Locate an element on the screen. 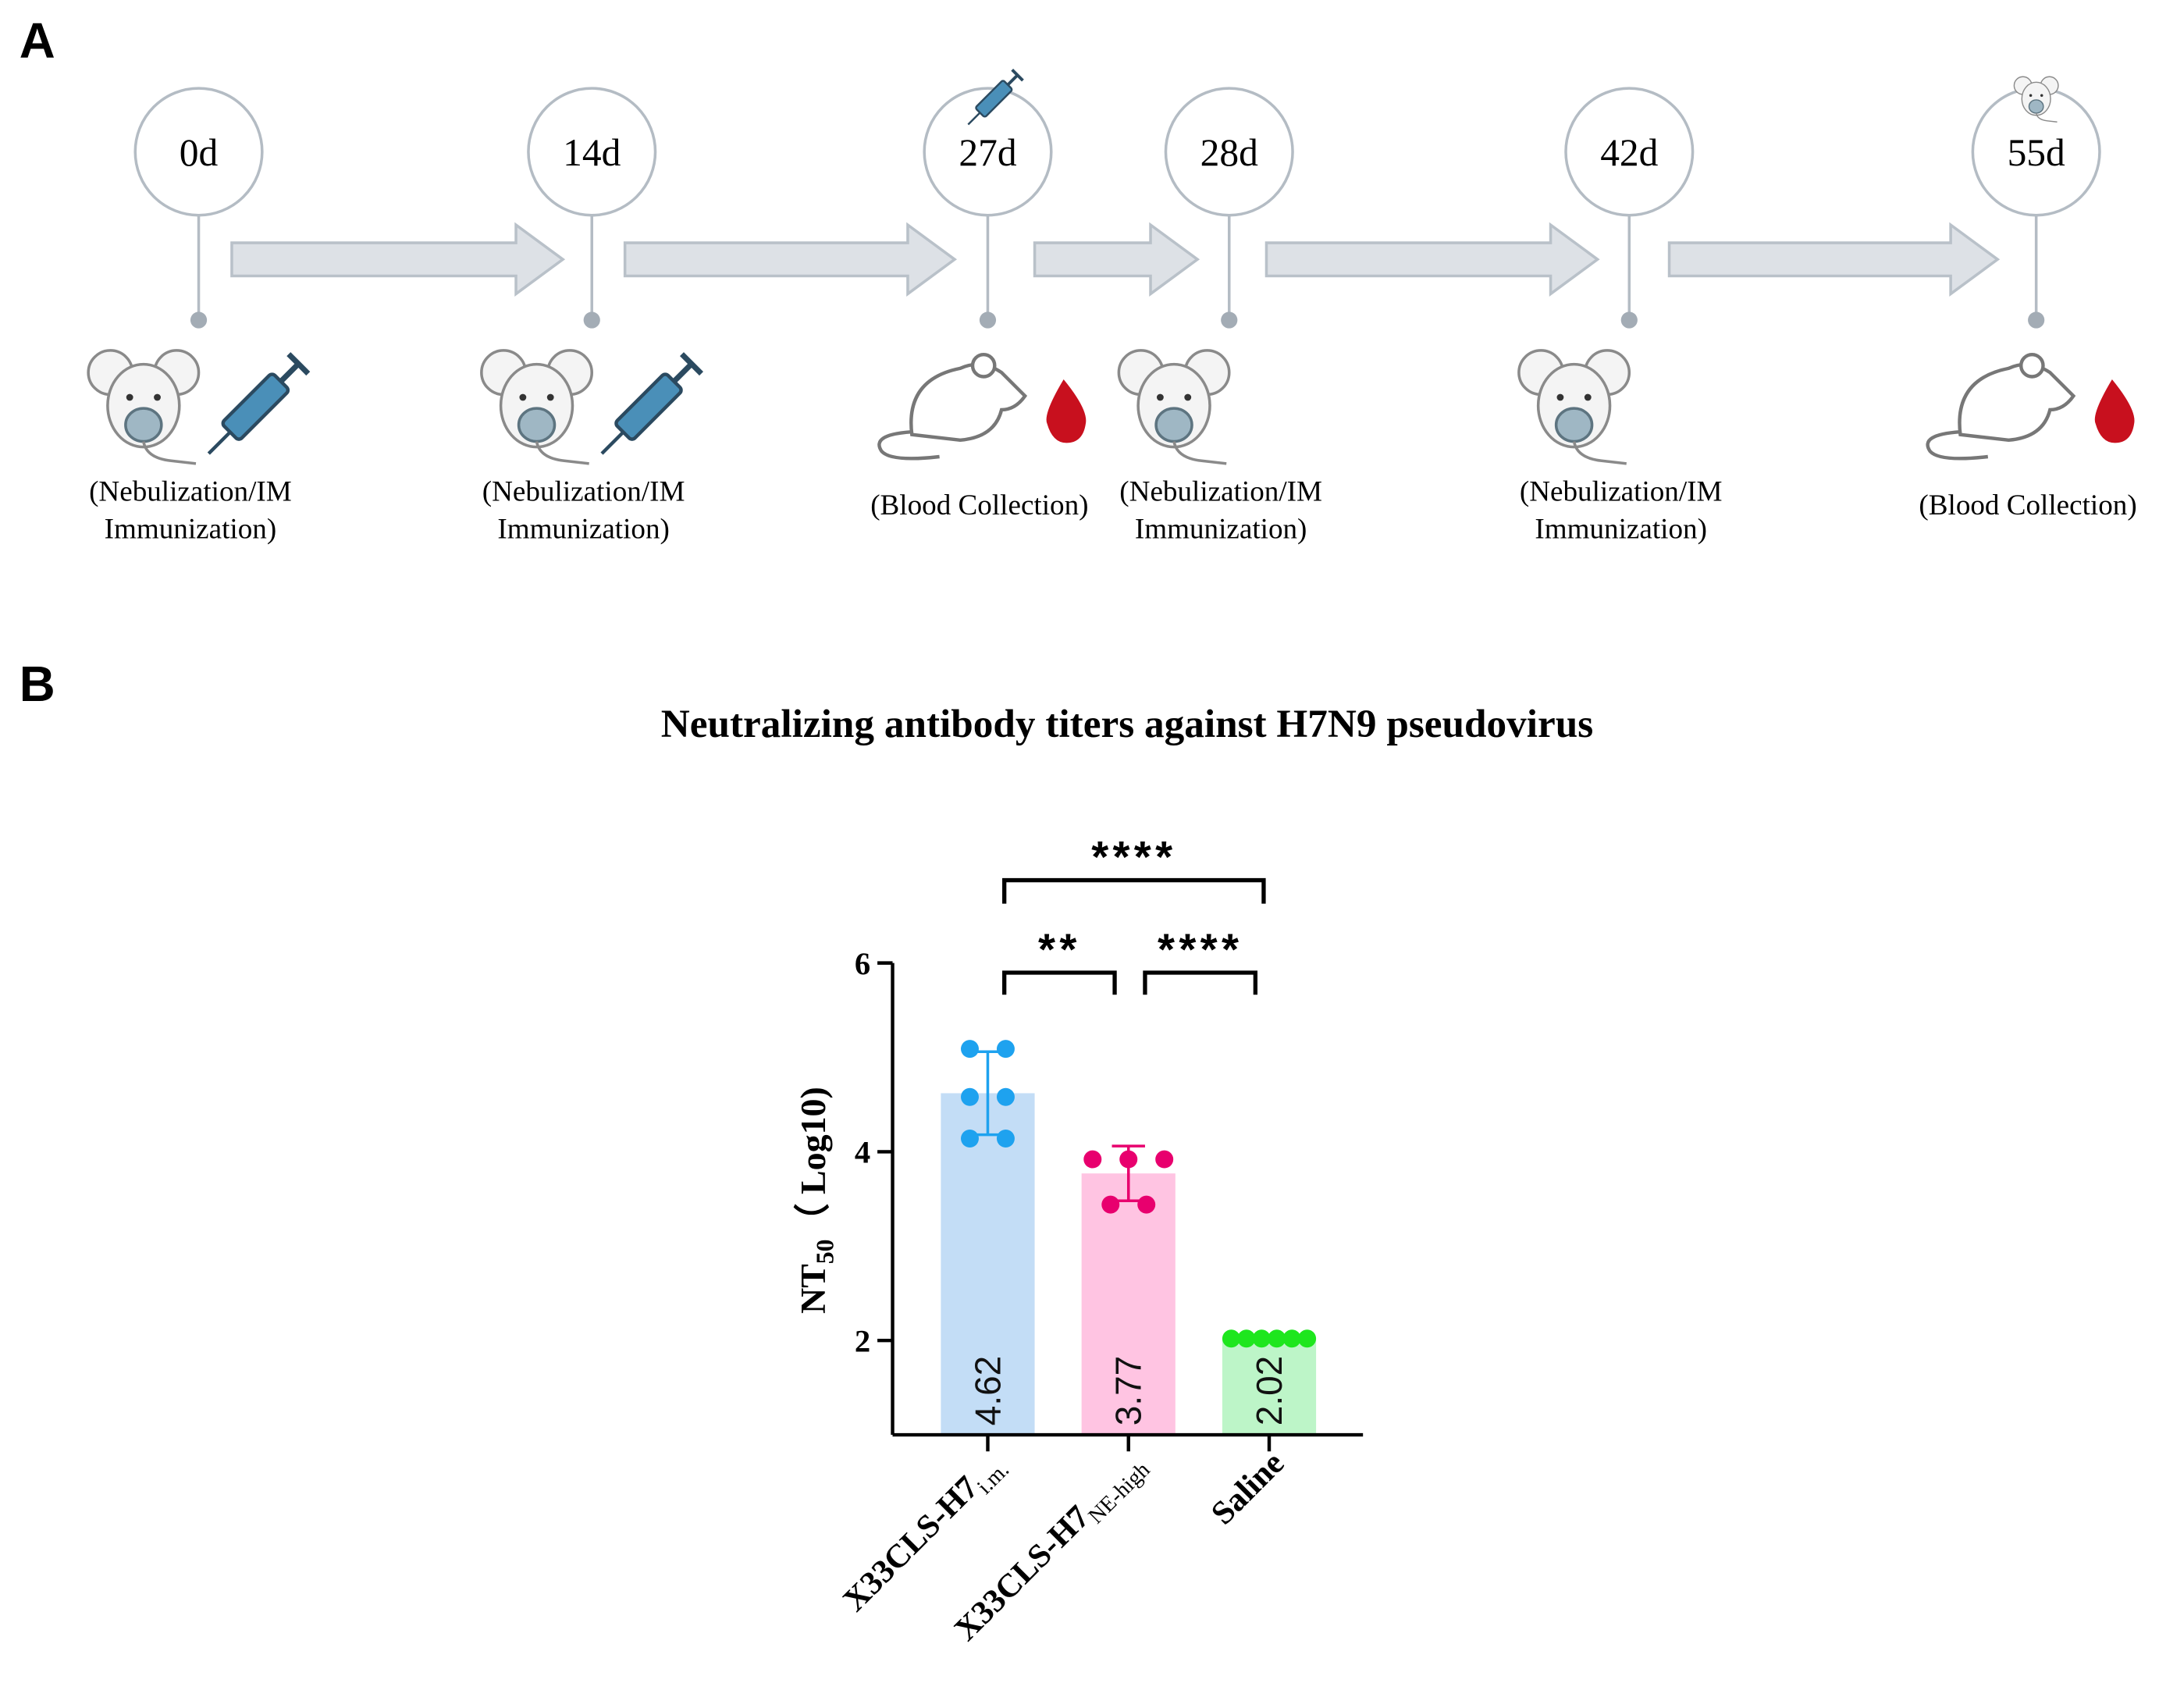 The image size is (2159, 1708). timeline-caption: (Blood Collection) is located at coordinates (979, 505).